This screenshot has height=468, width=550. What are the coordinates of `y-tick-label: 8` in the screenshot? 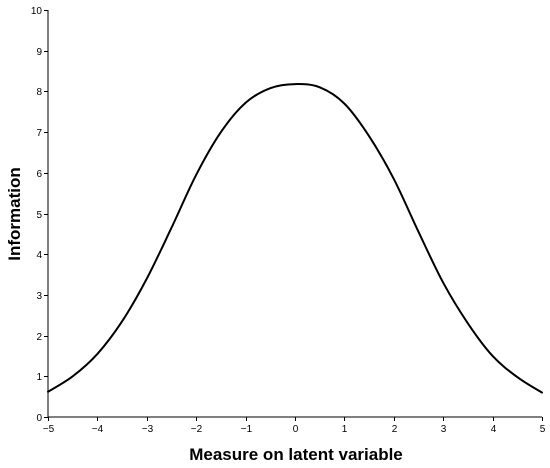 It's located at (39, 92).